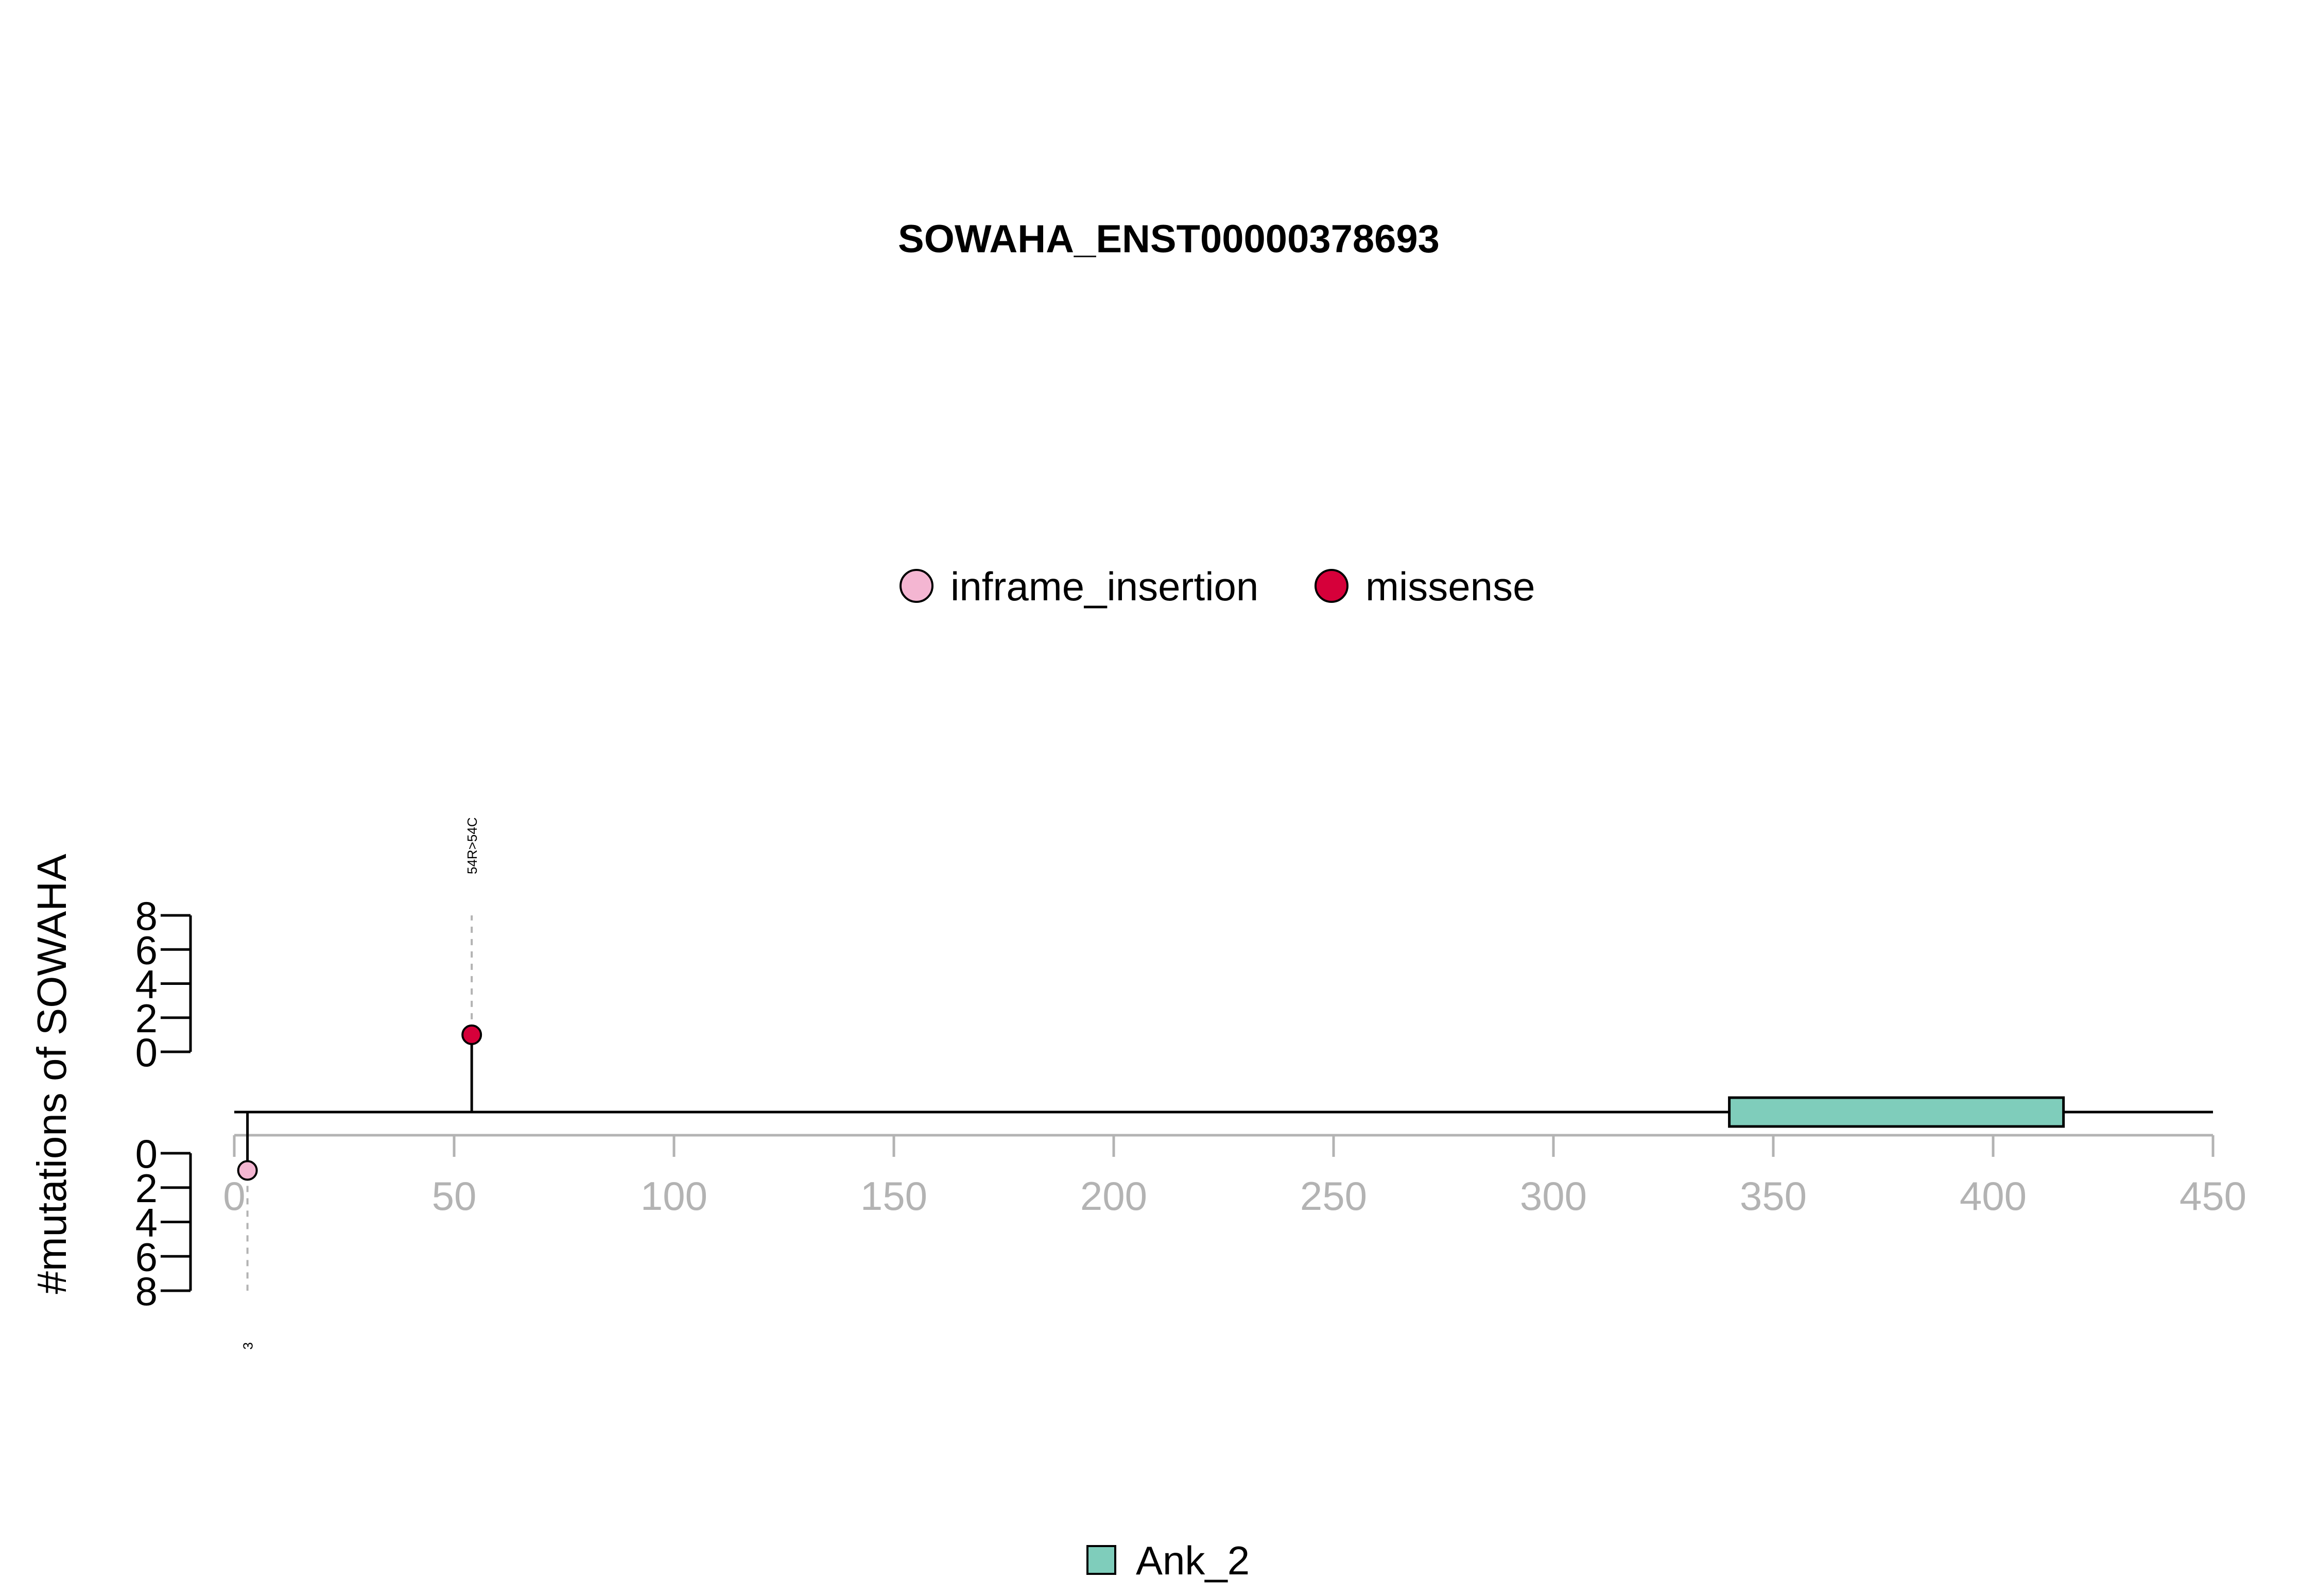  What do you see at coordinates (1169, 239) in the screenshot?
I see `chart-title: SOWAHA_ENST00000378693` at bounding box center [1169, 239].